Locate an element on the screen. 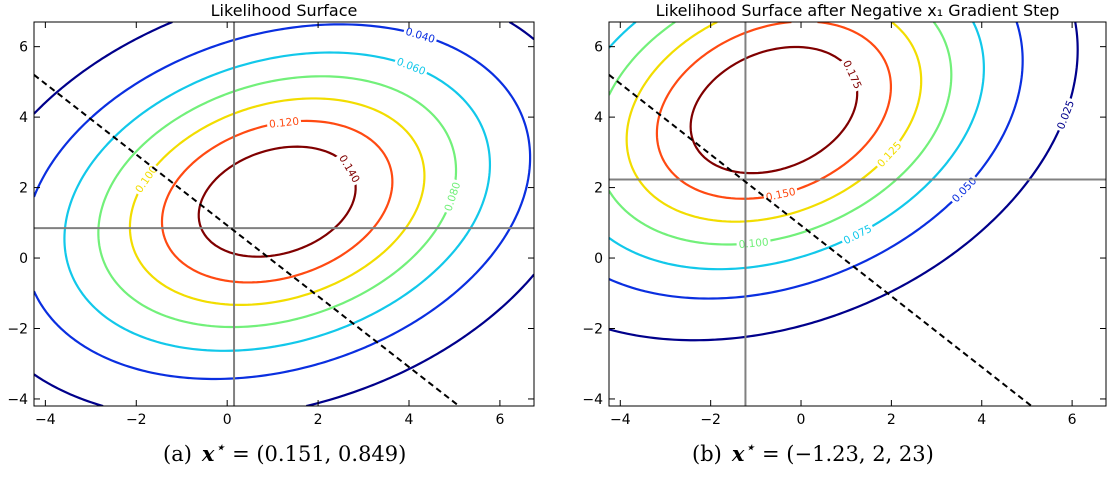  caption-b: (b) x⋆ = (−1.23, 2, 23) is located at coordinates (813, 452).